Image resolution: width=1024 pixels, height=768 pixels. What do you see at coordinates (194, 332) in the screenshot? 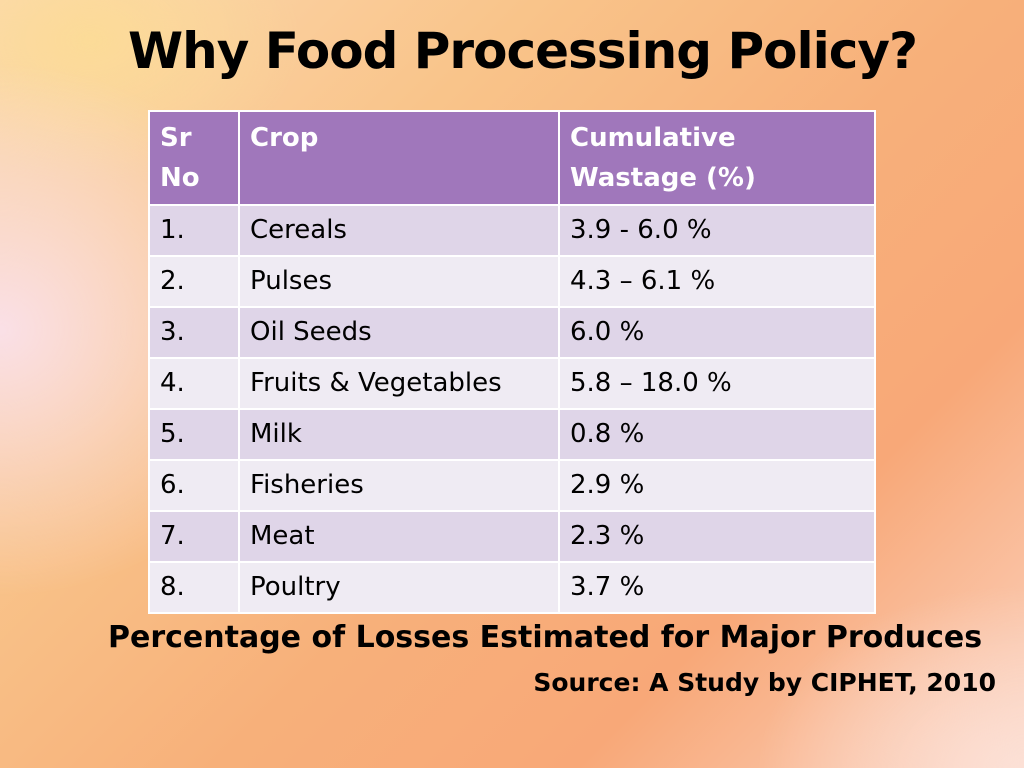
I see `cell-sr-no: 3.` at bounding box center [194, 332].